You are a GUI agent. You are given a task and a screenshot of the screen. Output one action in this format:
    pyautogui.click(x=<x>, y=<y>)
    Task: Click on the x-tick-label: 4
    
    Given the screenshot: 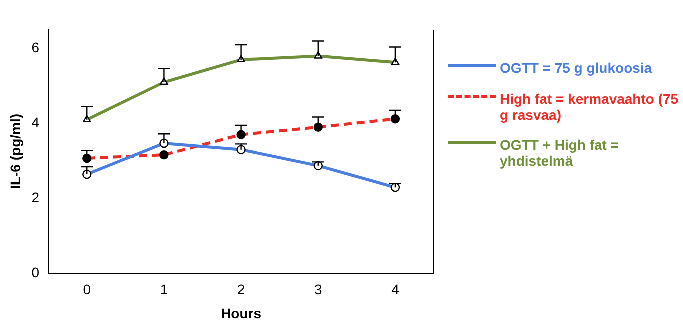 What is the action you would take?
    pyautogui.click(x=396, y=290)
    